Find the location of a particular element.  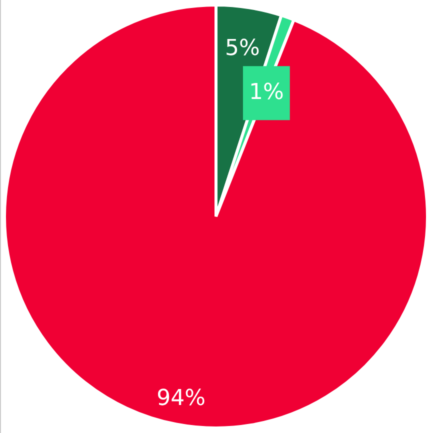

data-label: 5% is located at coordinates (242, 49).